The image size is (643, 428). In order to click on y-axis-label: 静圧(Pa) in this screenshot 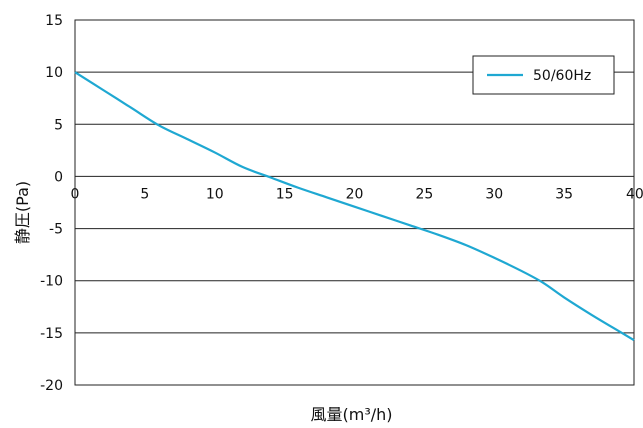, I will do `click(22, 212)`.